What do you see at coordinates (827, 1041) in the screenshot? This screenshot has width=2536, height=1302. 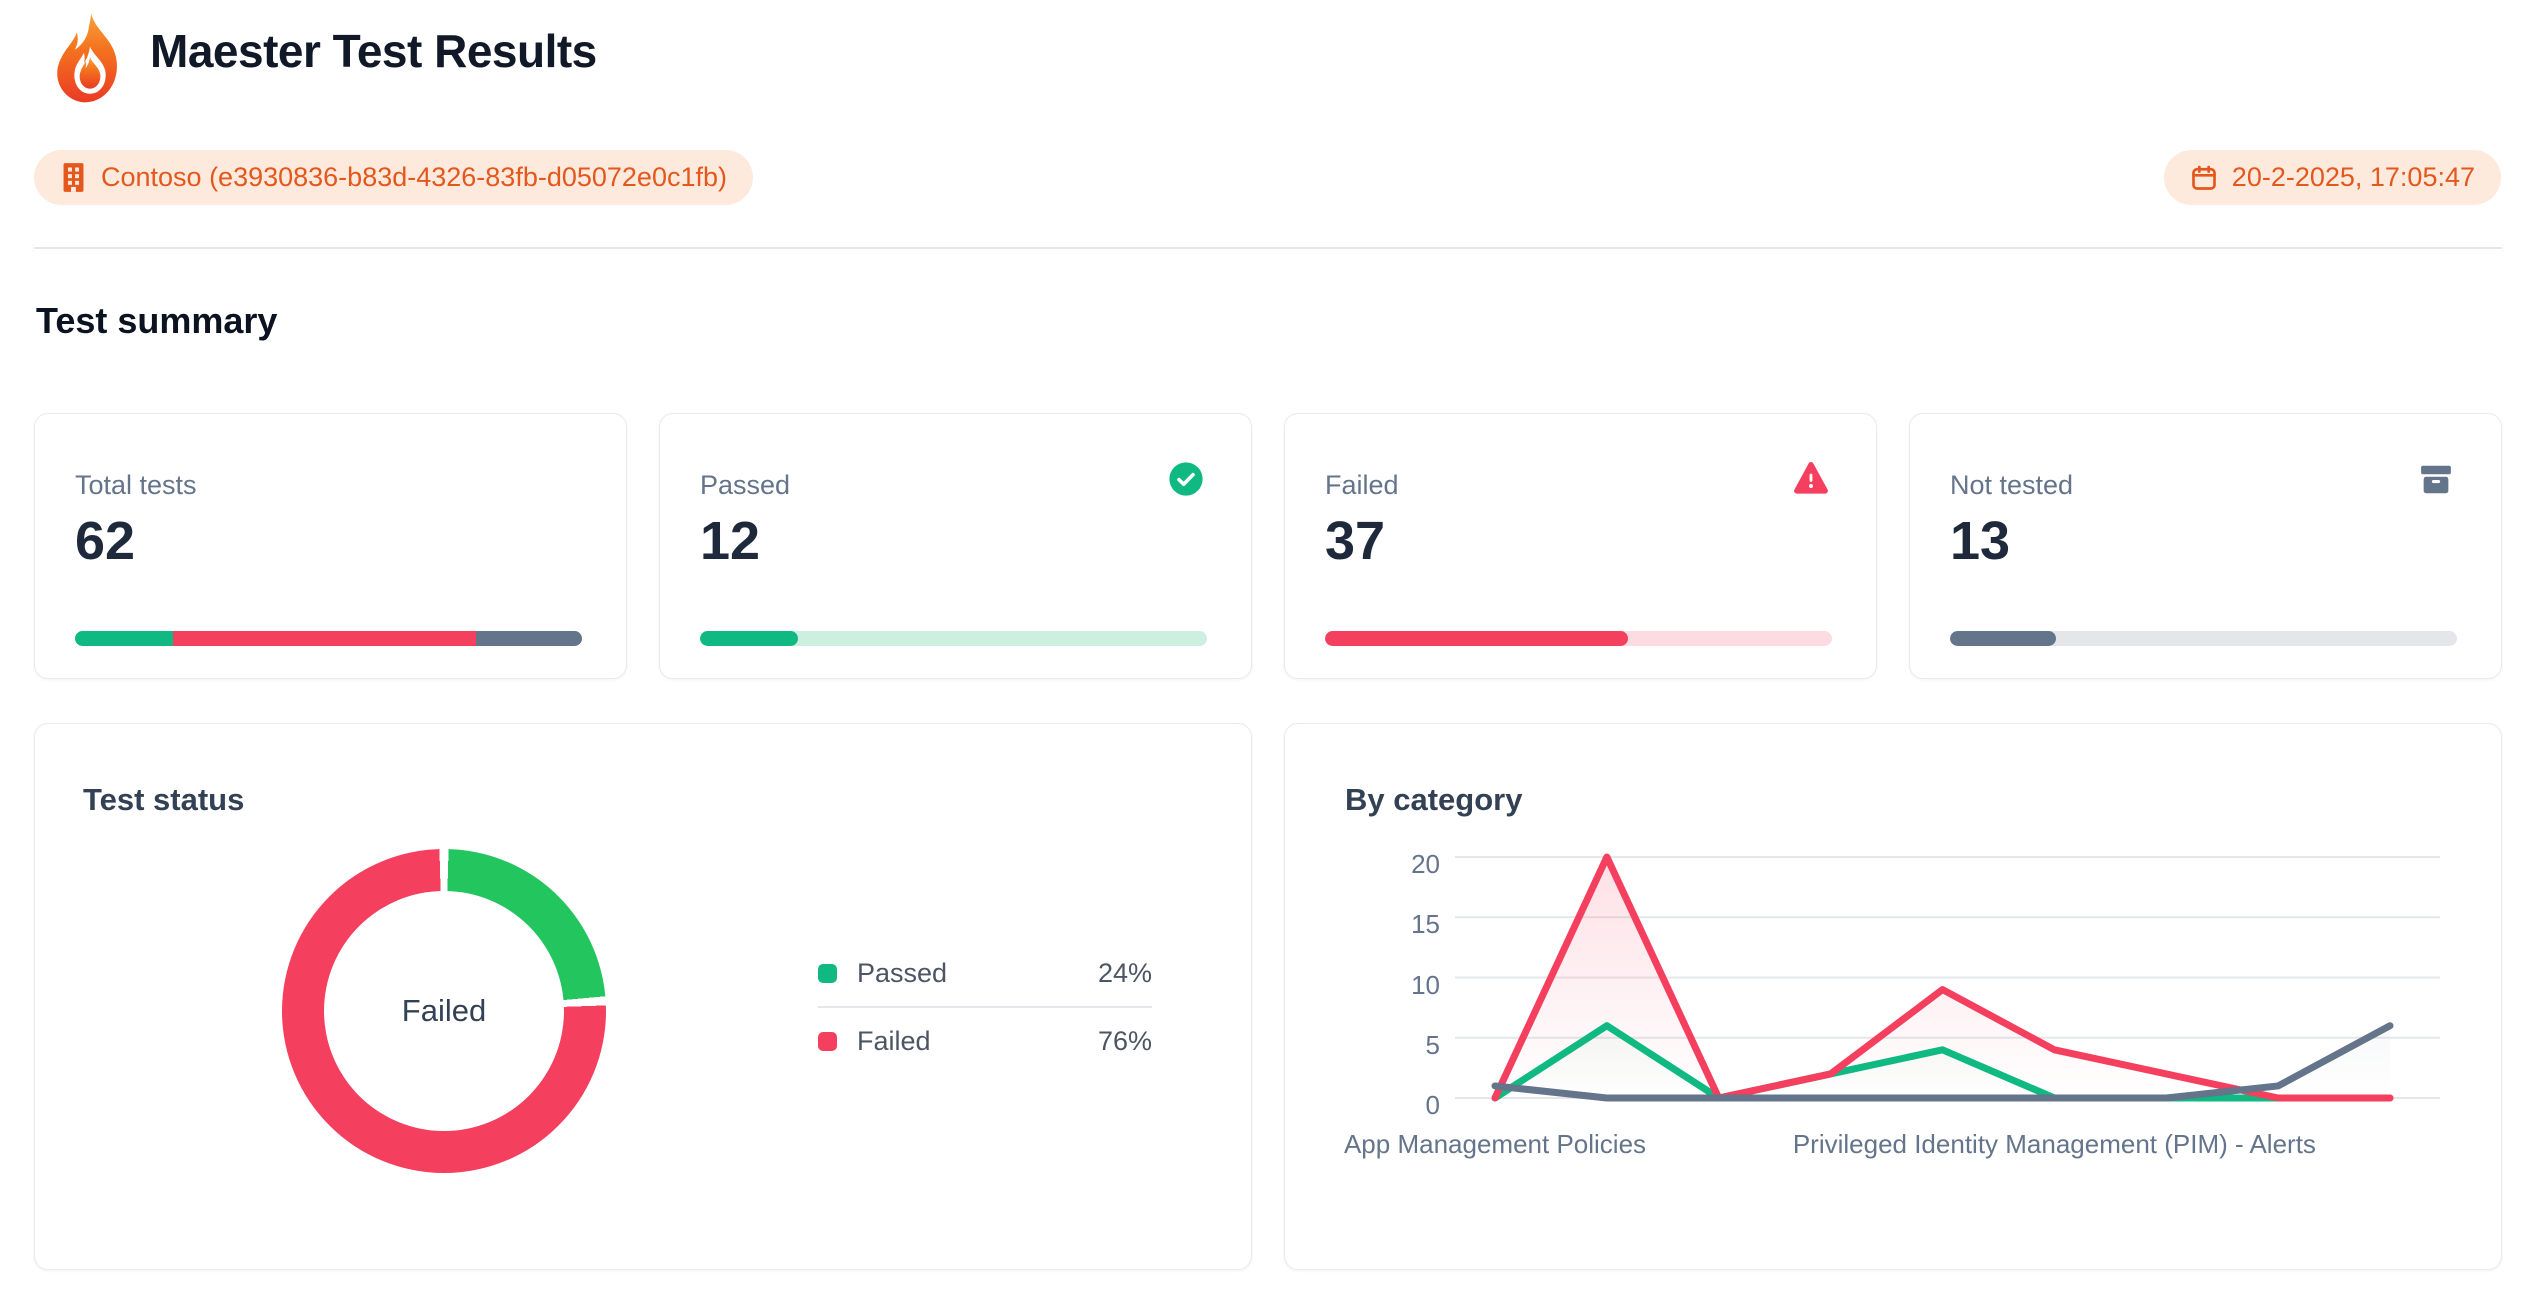 I see `failed-legend-swatch` at bounding box center [827, 1041].